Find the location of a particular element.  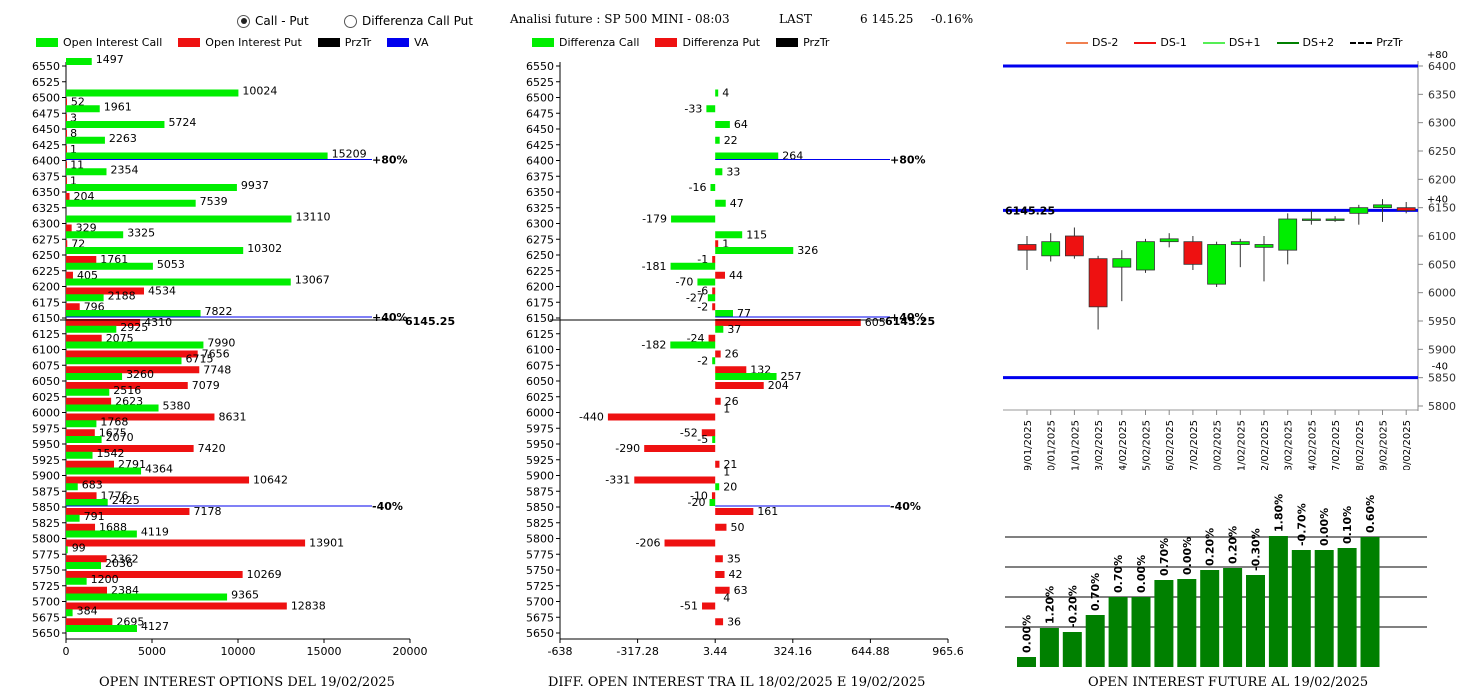

future-bar-label: 0.20% is located at coordinates (1210, 547).